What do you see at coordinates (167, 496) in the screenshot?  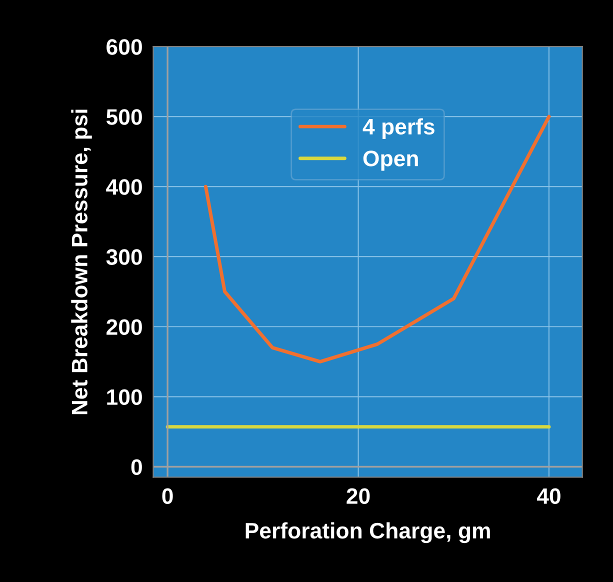 I see `x-tick-label: 0` at bounding box center [167, 496].